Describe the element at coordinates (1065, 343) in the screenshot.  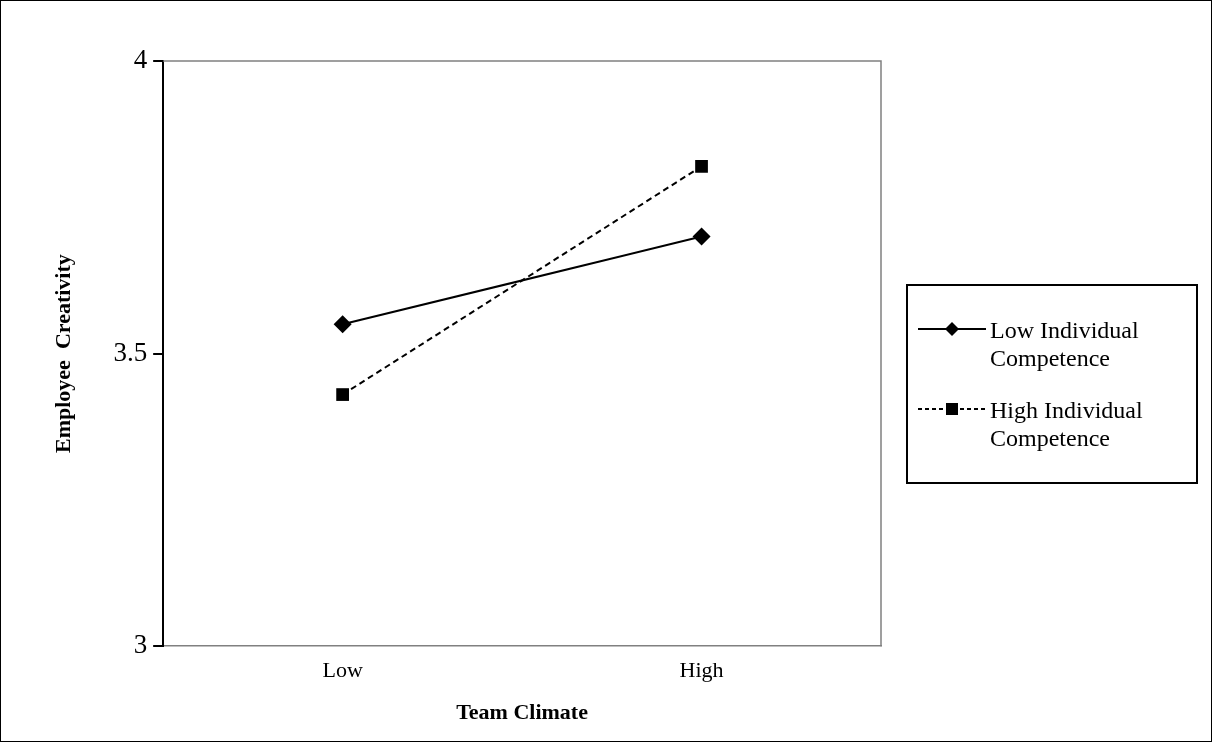
I see `legend-label: Low Individual Competence` at that location.